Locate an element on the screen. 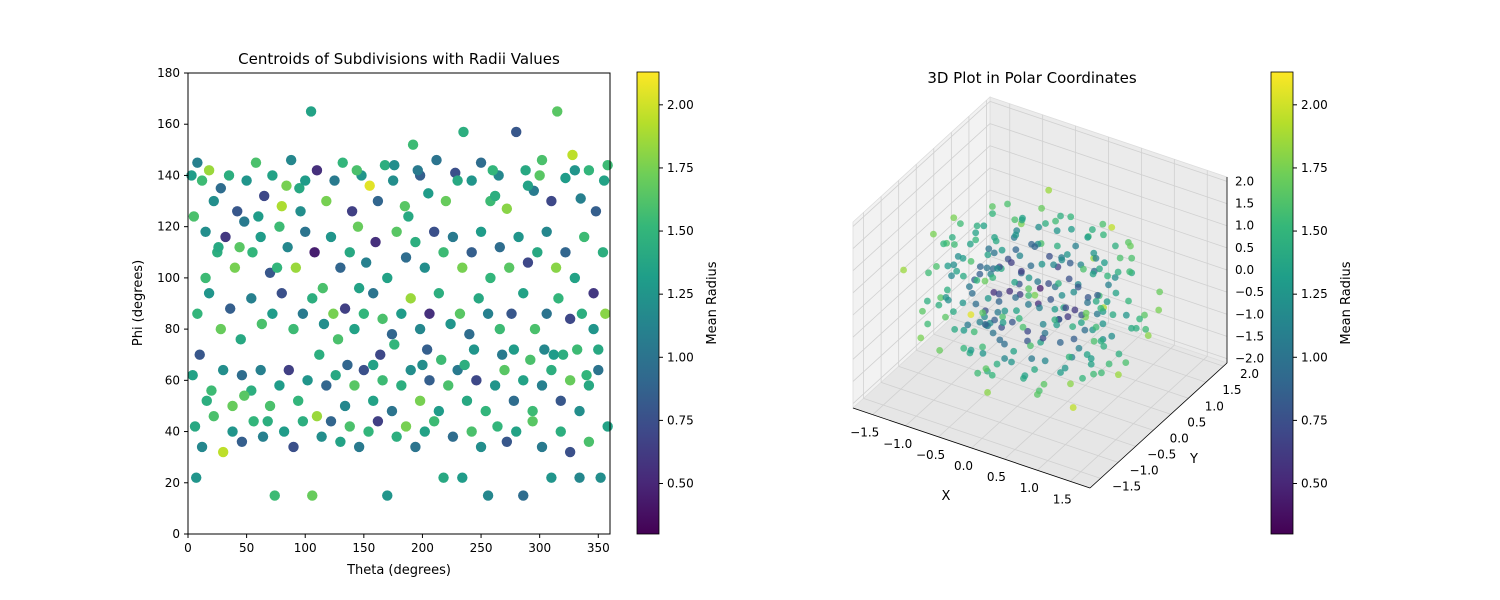 The height and width of the screenshot is (600, 1500). chart2-y-tick-label: −1.0 is located at coordinates (1144, 470).